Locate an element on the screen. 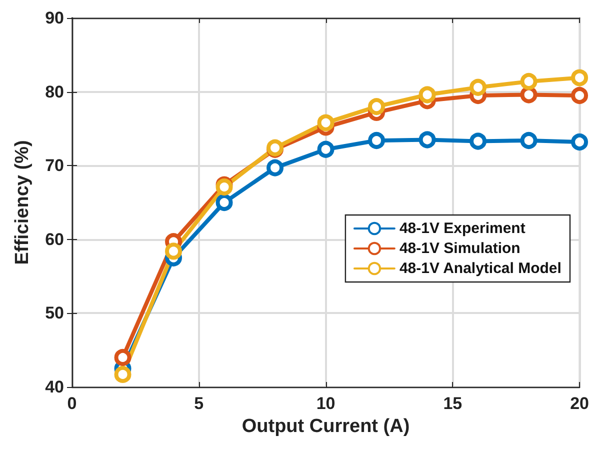 Image resolution: width=592 pixels, height=452 pixels. x-tick-label: 15 is located at coordinates (452, 403).